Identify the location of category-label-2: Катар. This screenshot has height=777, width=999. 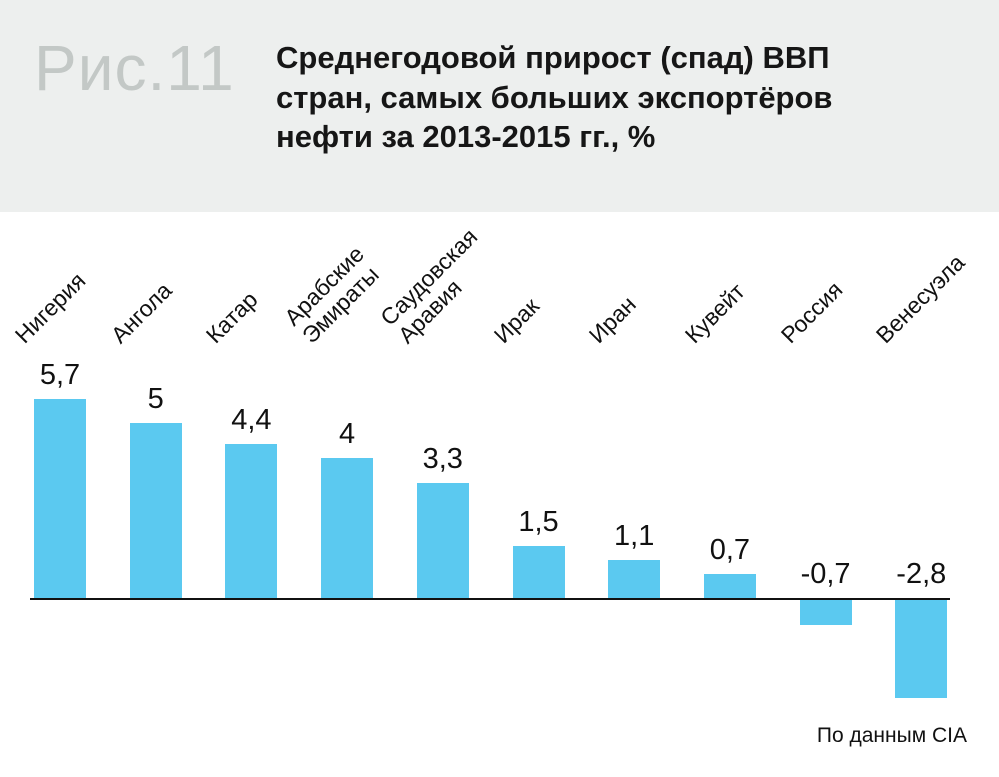
(232, 317).